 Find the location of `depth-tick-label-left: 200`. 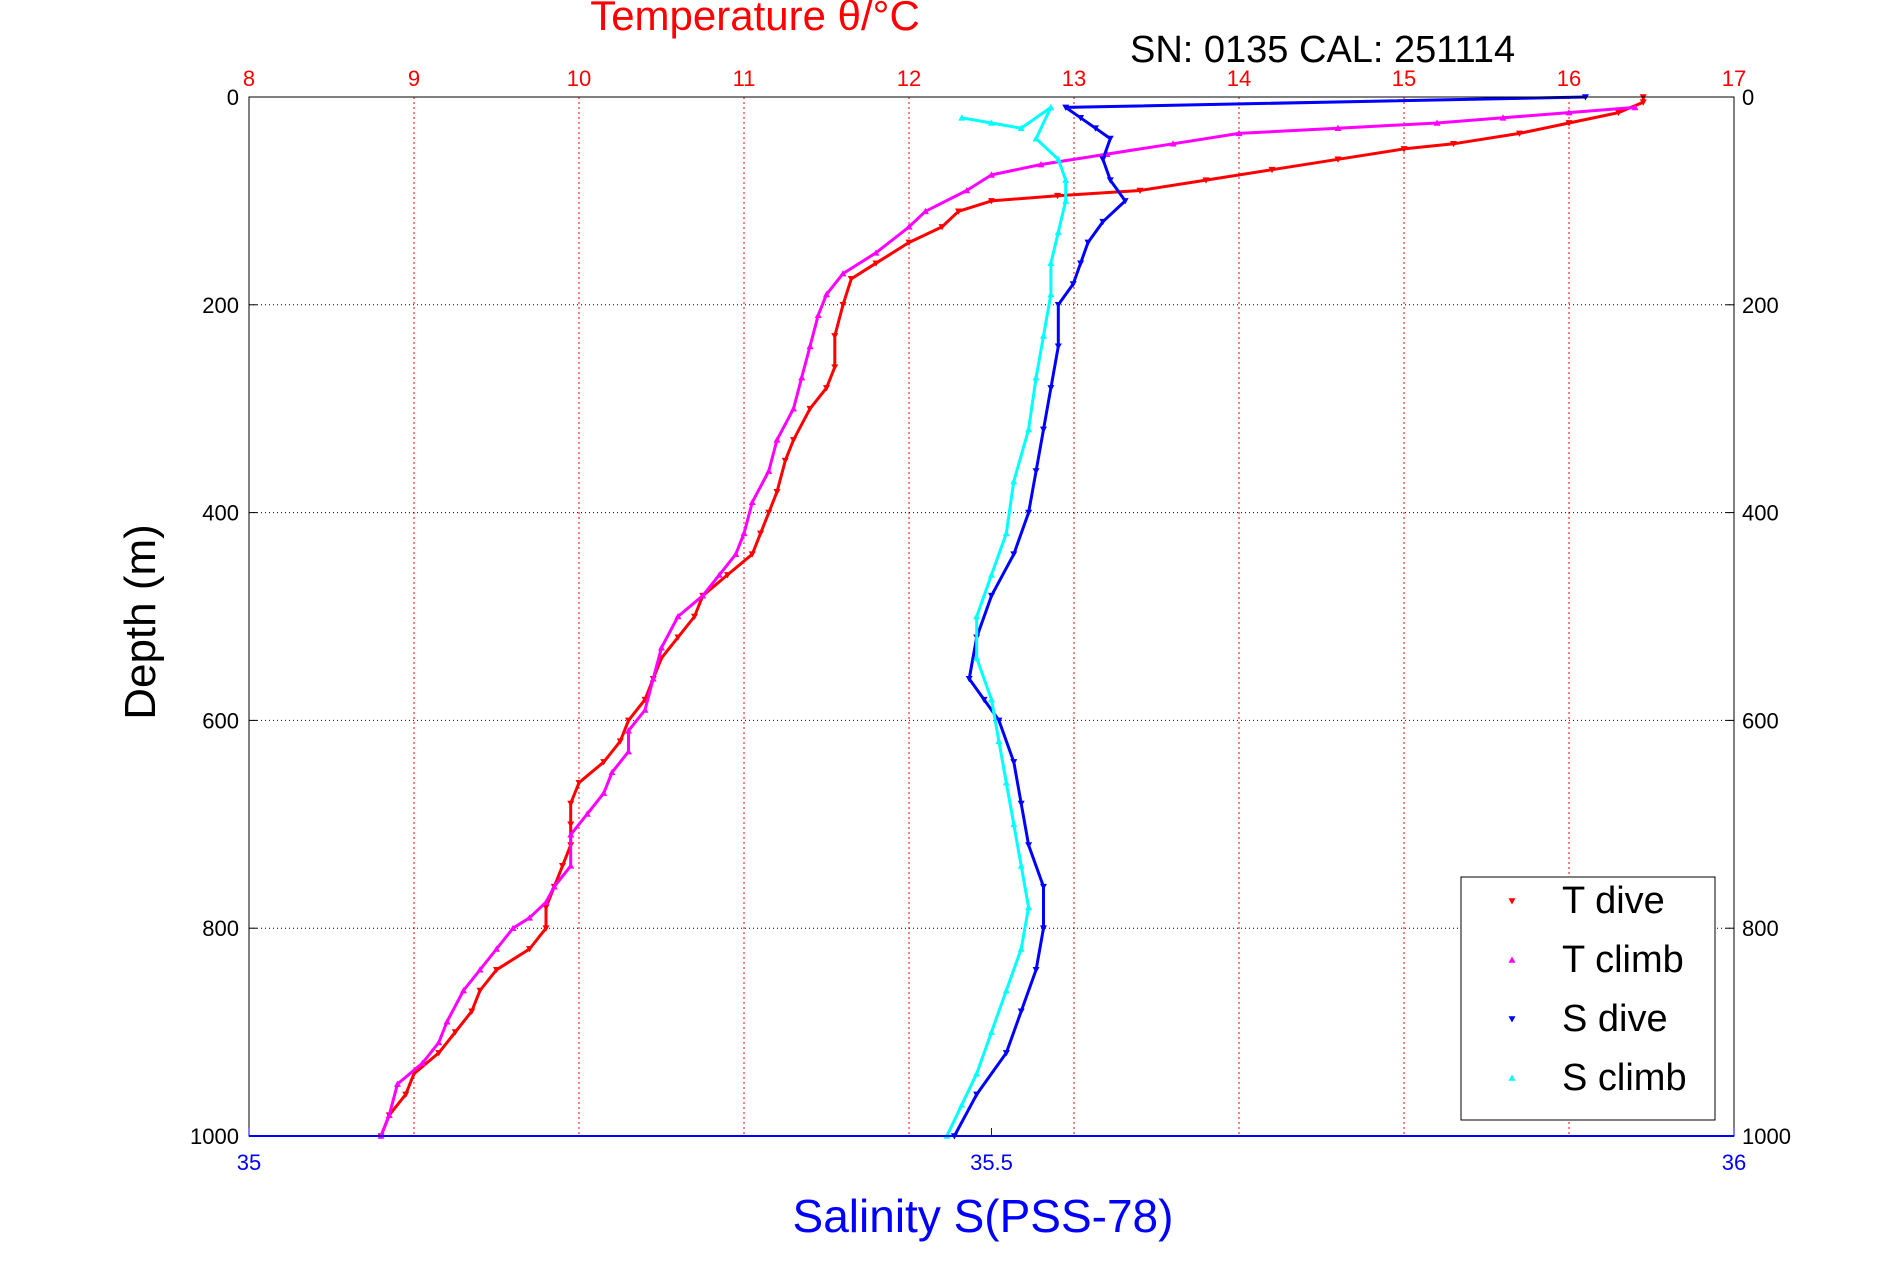

depth-tick-label-left: 200 is located at coordinates (220, 305).